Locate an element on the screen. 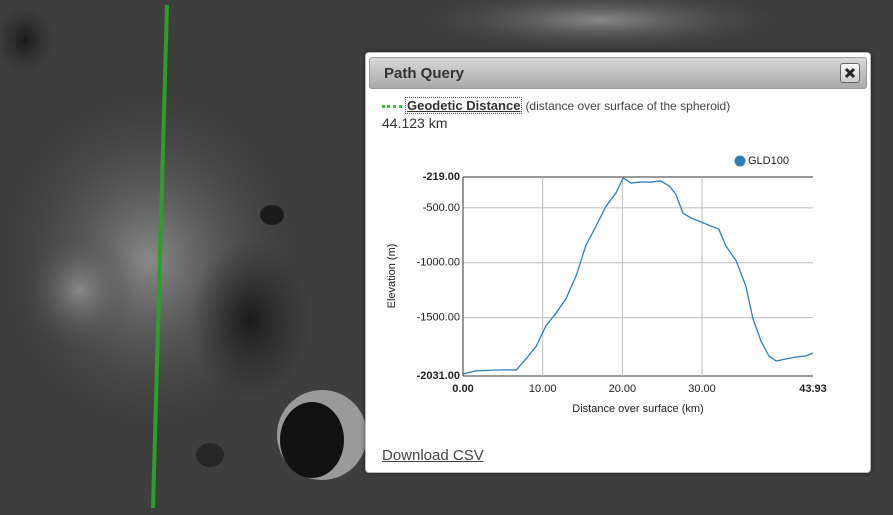  legend-label: GLD100 is located at coordinates (768, 161).